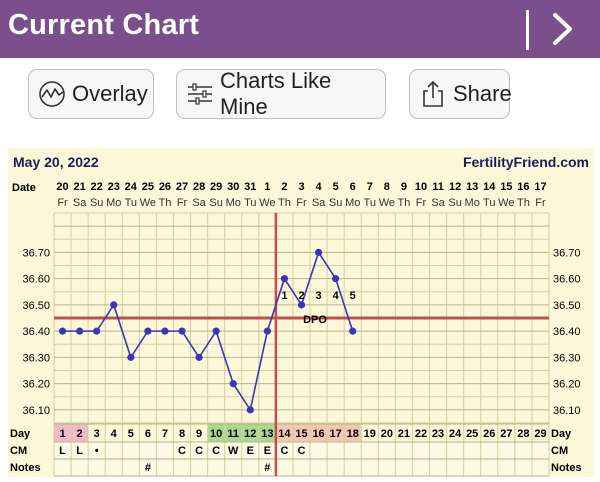 This screenshot has width=600, height=482. Describe the element at coordinates (20, 434) in the screenshot. I see `day-row-label-left: Day` at that location.